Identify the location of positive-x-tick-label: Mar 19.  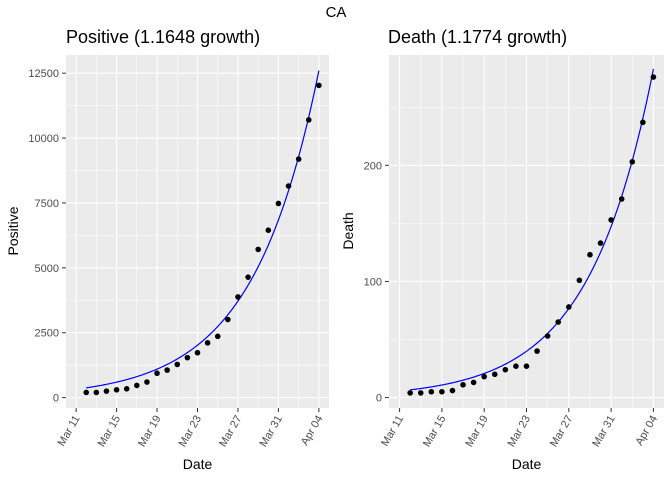
(150, 432).